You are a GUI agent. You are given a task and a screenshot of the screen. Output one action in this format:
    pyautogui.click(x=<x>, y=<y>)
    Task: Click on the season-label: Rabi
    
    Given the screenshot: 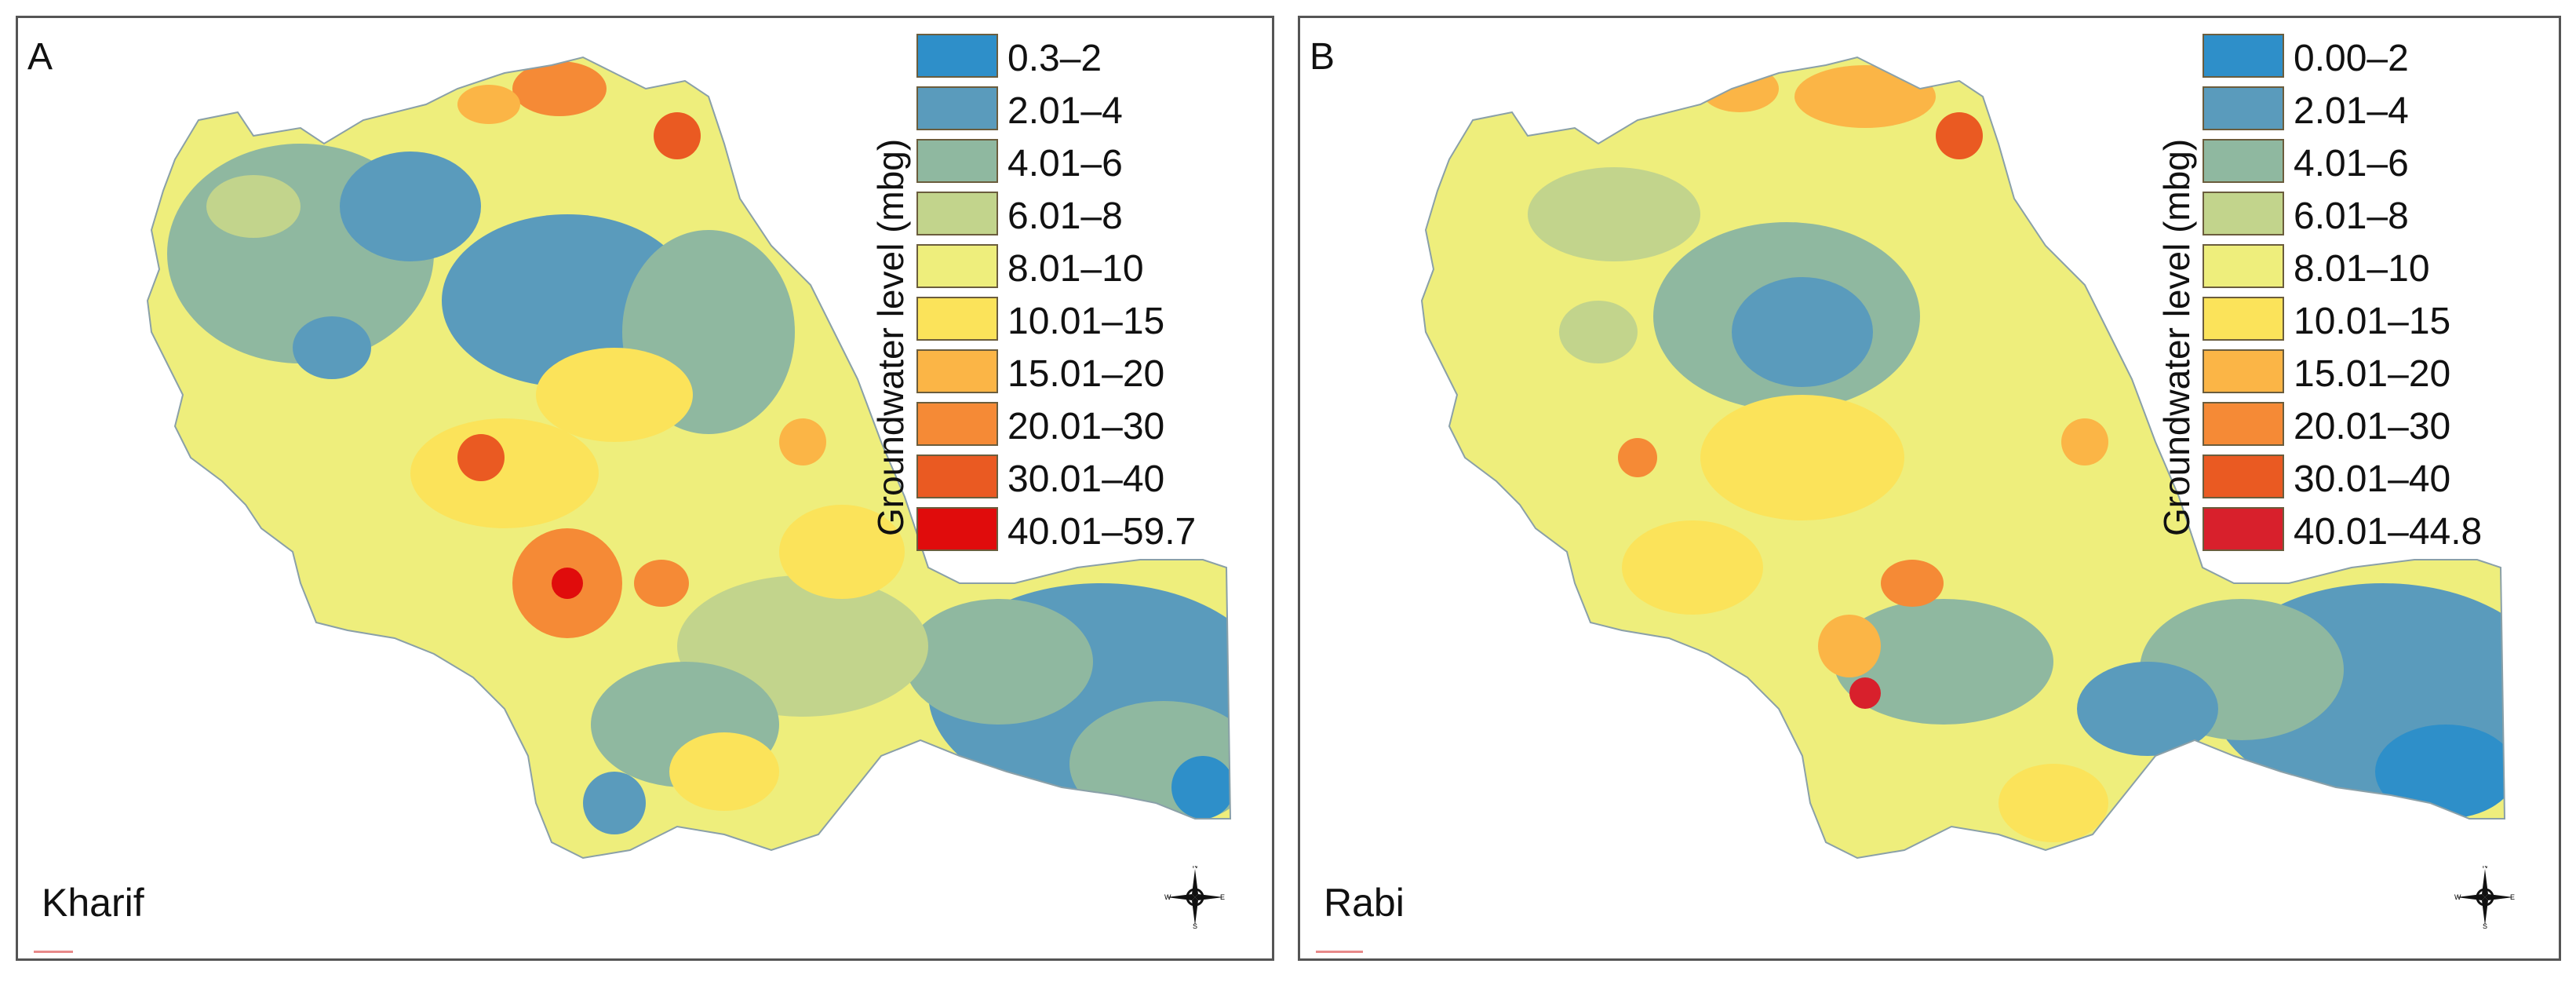 What is the action you would take?
    pyautogui.click(x=1364, y=903)
    